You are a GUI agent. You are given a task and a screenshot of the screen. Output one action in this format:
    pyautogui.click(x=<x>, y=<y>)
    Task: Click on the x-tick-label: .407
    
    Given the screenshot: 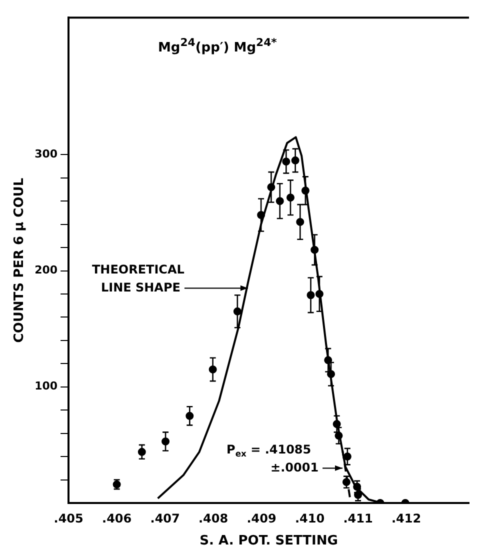 What is the action you would take?
    pyautogui.click(x=165, y=518)
    